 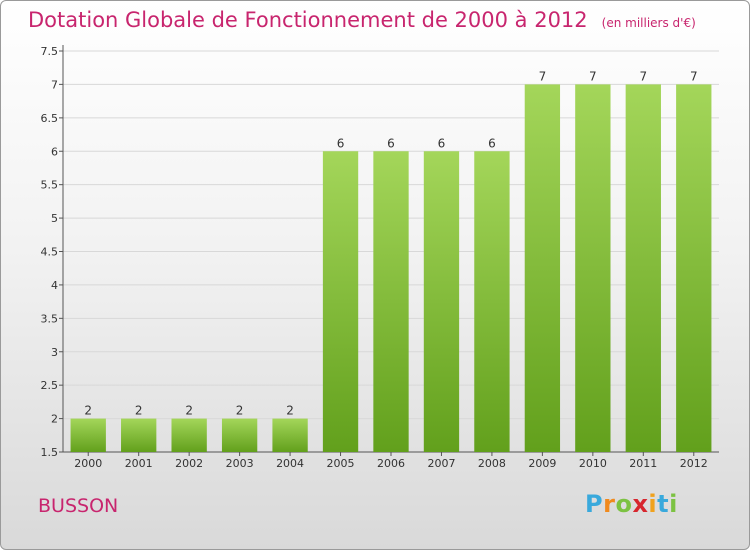 What do you see at coordinates (648, 23) in the screenshot?
I see `chart-unit: (en milliers d'€)` at bounding box center [648, 23].